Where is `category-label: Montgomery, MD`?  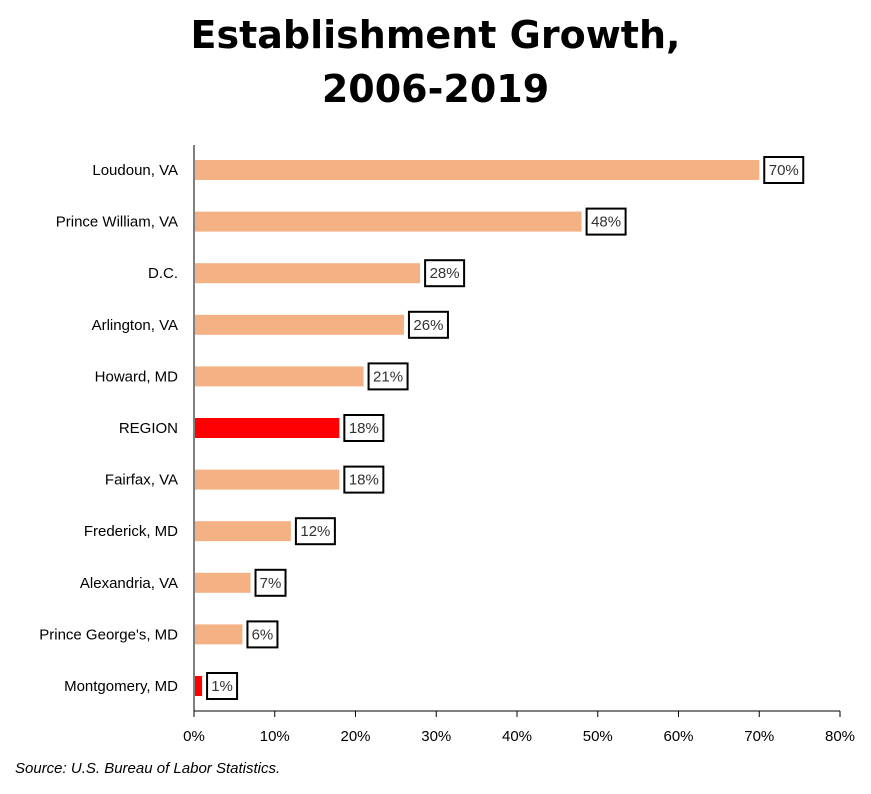 category-label: Montgomery, MD is located at coordinates (121, 686).